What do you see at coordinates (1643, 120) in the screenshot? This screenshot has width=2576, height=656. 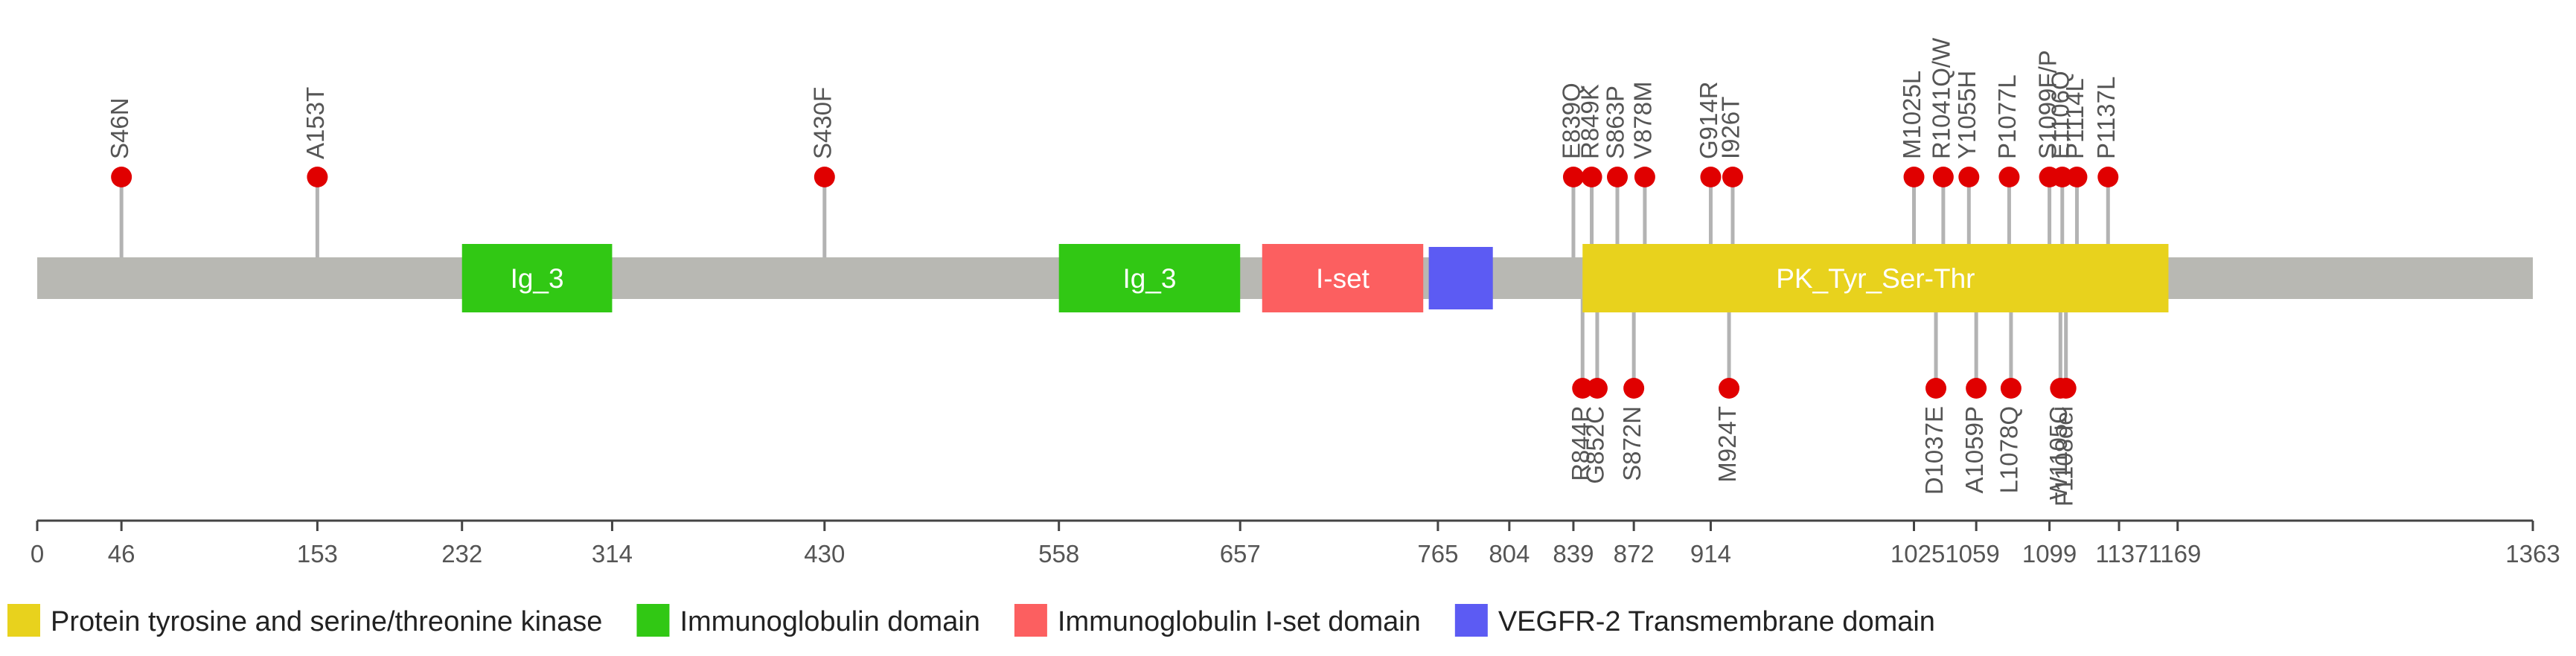 I see `mutation-label-v878m: V878M` at bounding box center [1643, 120].